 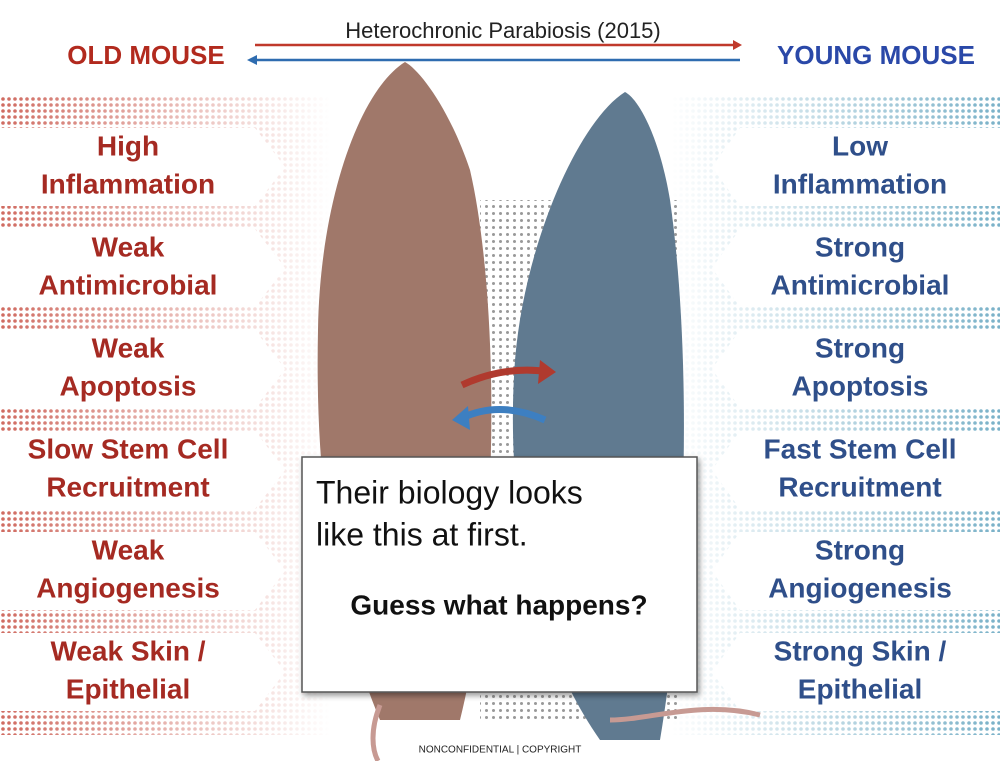 What do you see at coordinates (860, 145) in the screenshot?
I see `item-label: Low` at bounding box center [860, 145].